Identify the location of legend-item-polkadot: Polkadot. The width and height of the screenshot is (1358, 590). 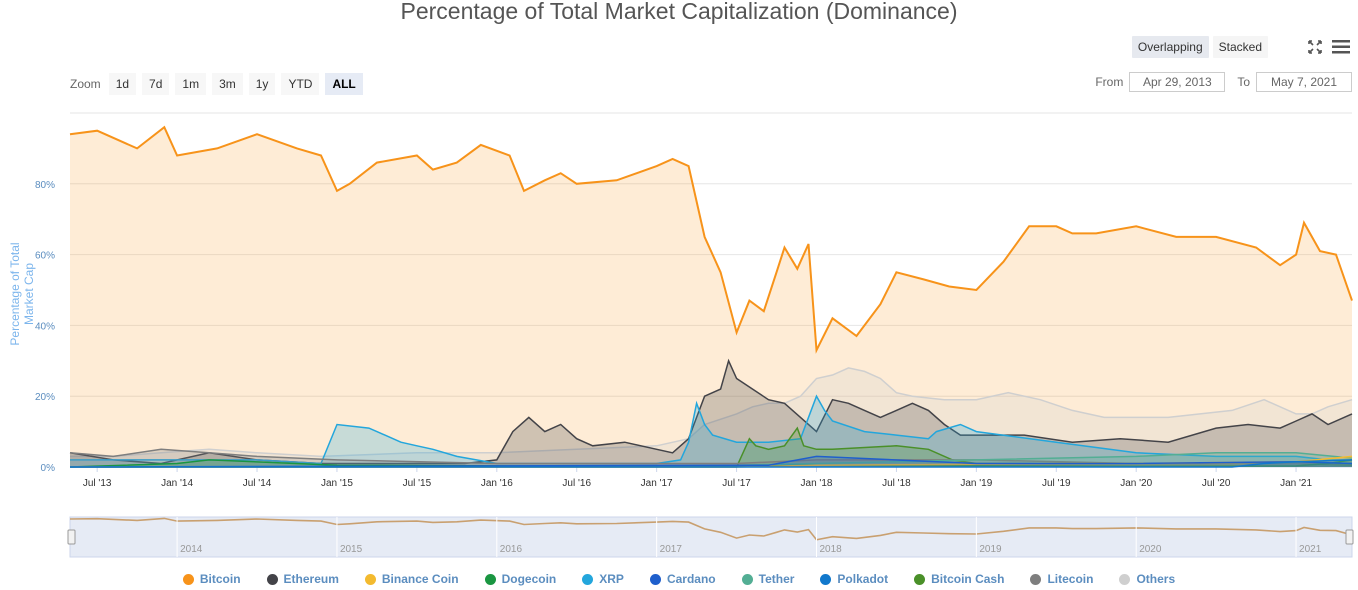
(854, 579).